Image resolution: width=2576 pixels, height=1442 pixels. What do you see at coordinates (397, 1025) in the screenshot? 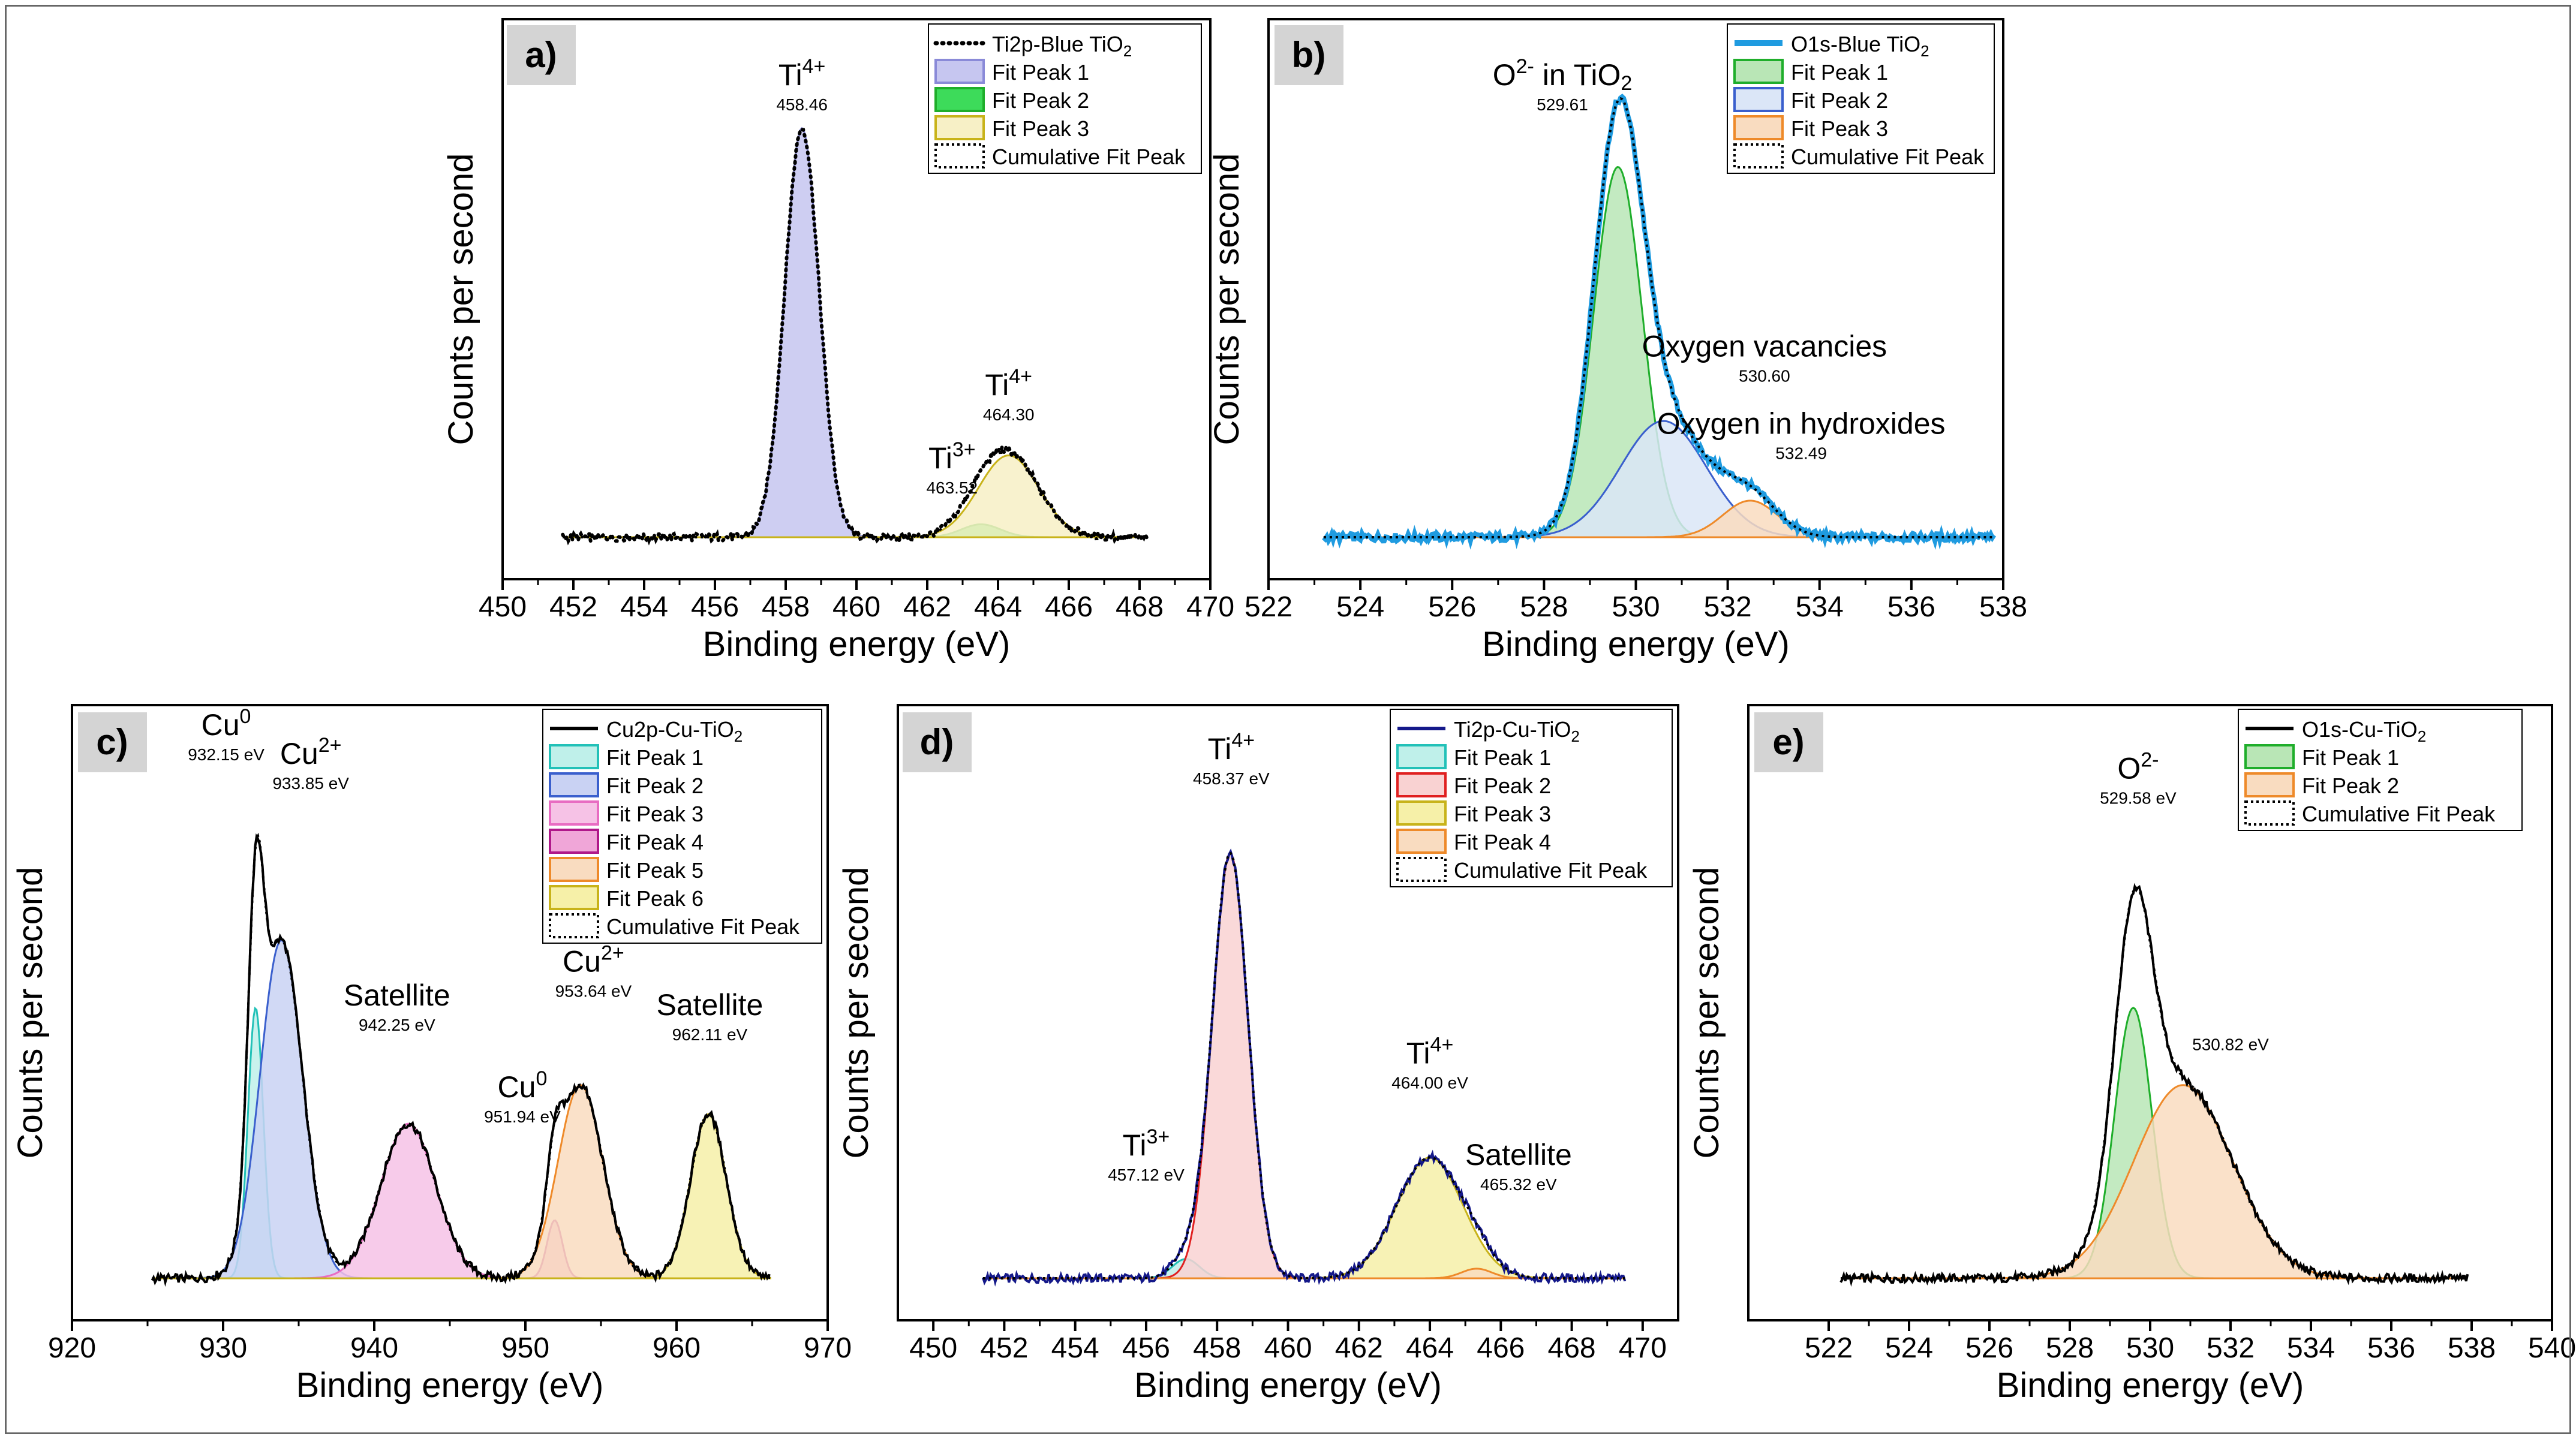
I see `annotation-value: 942.25 eV` at bounding box center [397, 1025].